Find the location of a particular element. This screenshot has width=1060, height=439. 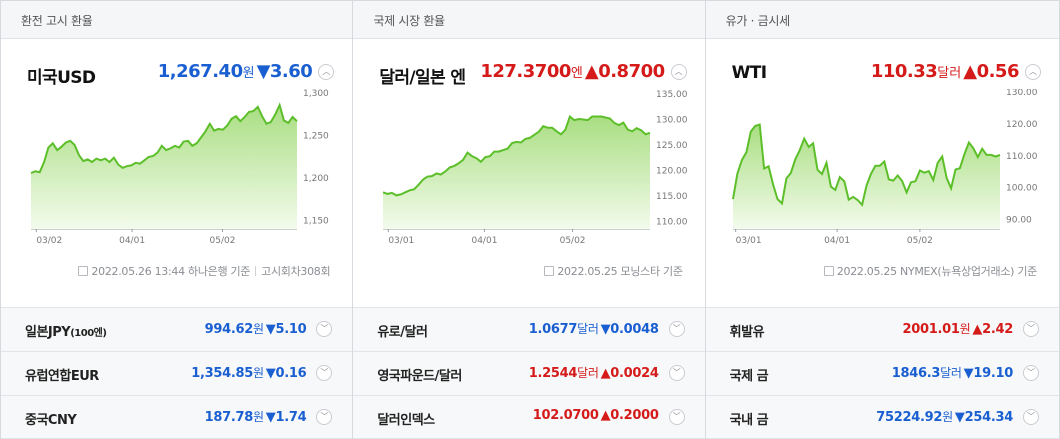

item-value-number: 994.62 is located at coordinates (229, 329).